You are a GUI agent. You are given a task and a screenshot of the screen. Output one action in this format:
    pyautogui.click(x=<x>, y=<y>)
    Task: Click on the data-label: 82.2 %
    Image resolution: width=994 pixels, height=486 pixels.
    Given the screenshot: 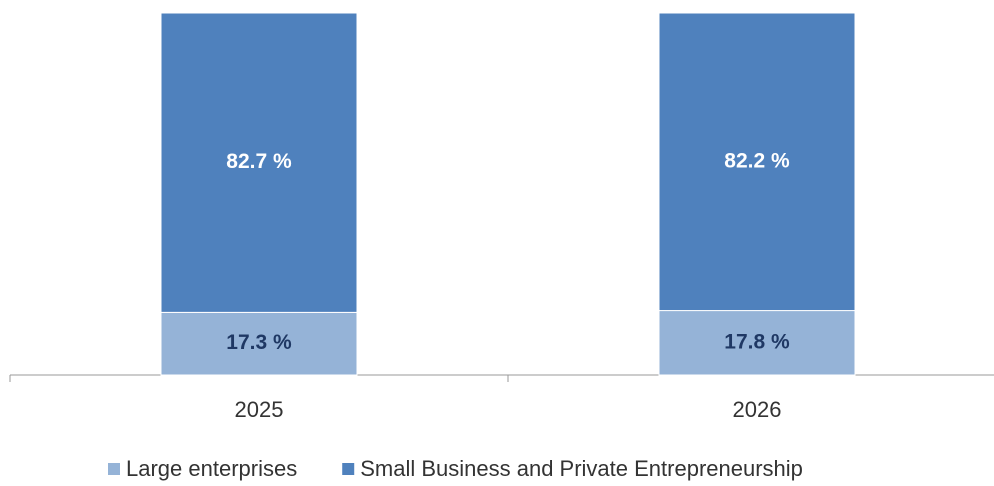 What is the action you would take?
    pyautogui.click(x=757, y=160)
    